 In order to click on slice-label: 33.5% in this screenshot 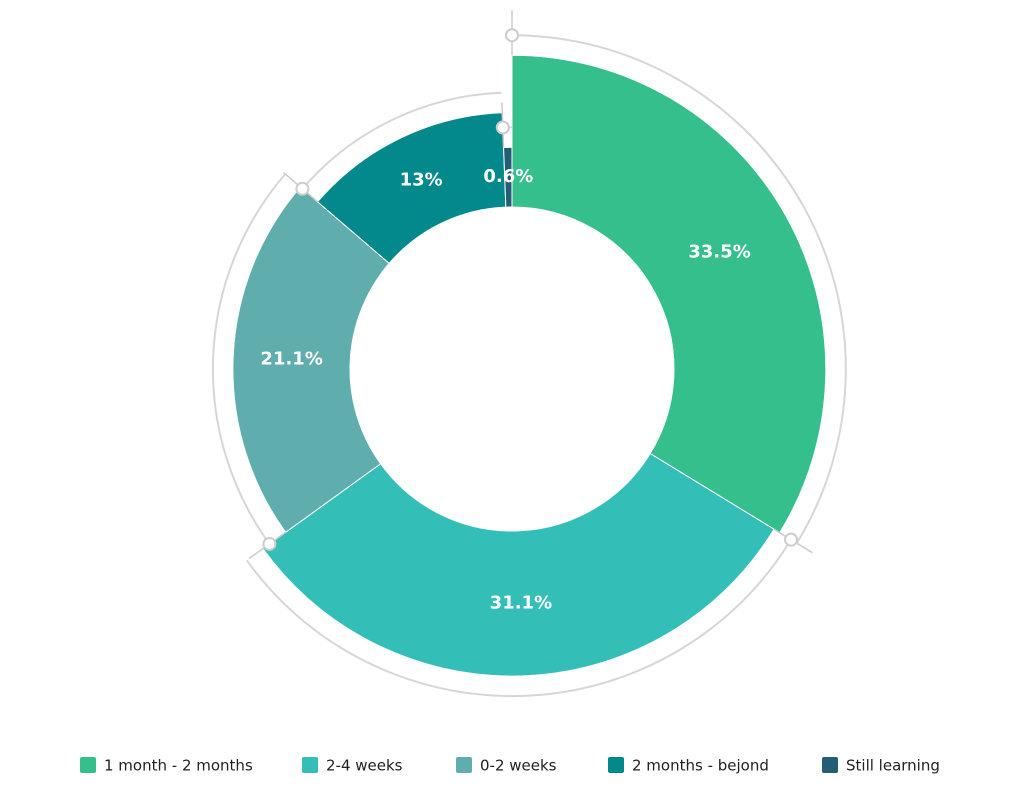, I will do `click(719, 252)`.